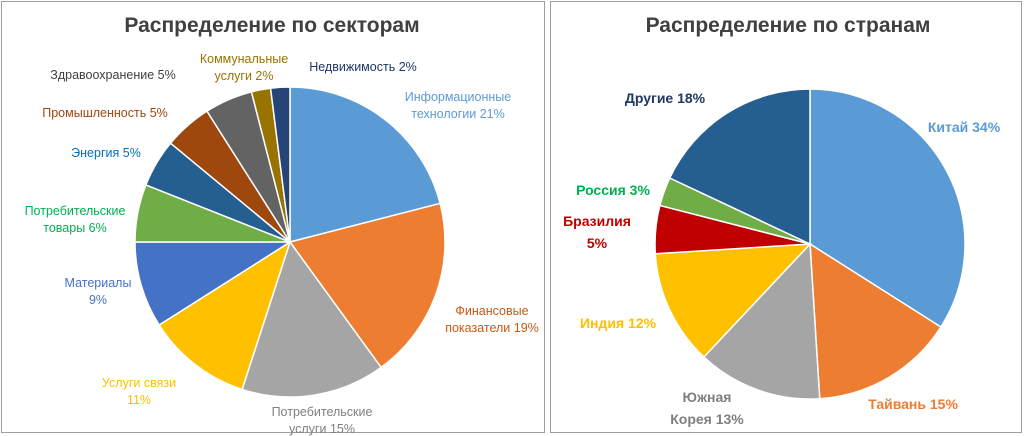  I want to click on pie-slice-финансовые-показатели, so click(367, 285).